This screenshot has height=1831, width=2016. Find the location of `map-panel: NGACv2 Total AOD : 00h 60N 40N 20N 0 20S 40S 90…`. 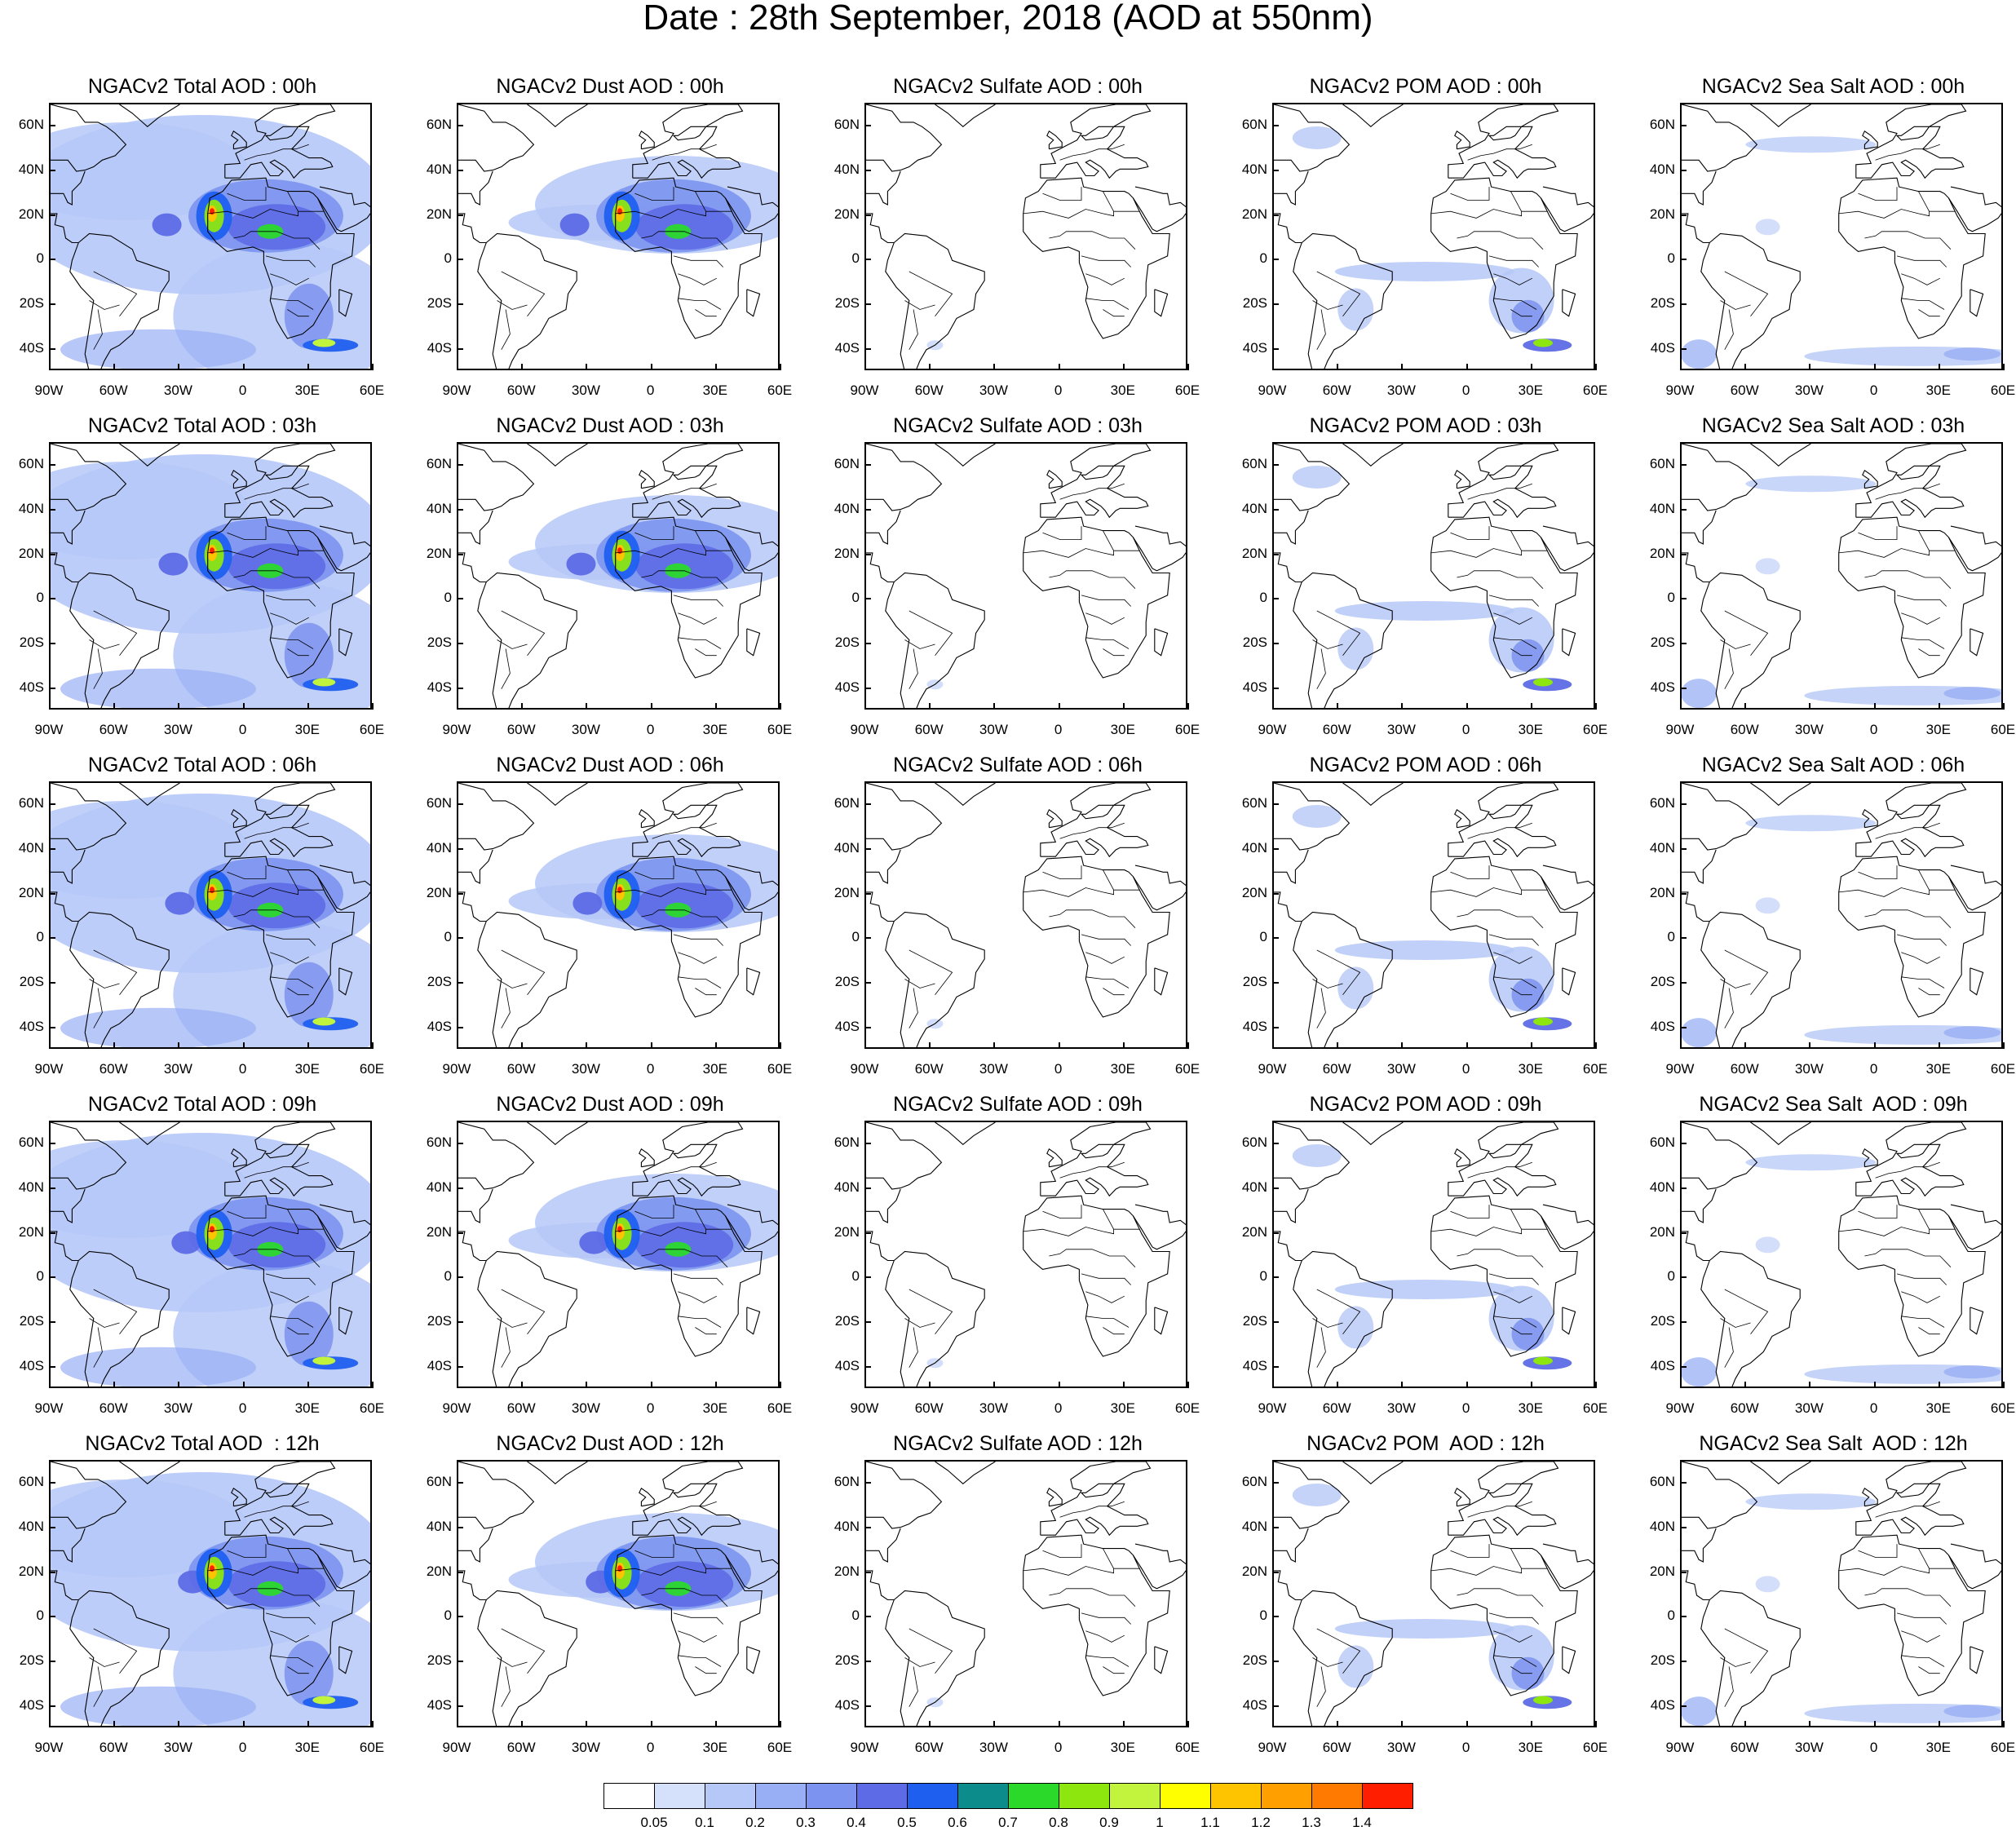

map-panel: NGACv2 Total AOD : 00h 60N 40N 20N 0 20S 40S 90… is located at coordinates (202, 244).